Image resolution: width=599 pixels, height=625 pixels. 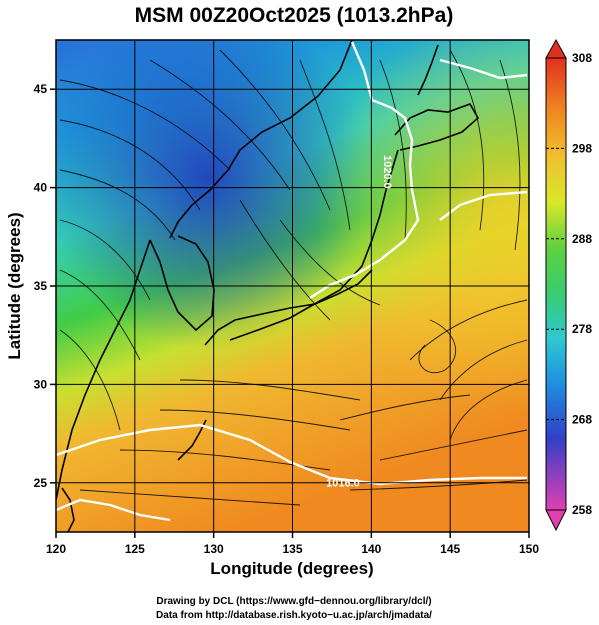 I want to click on y-tick-label: 40, so click(x=41, y=188).